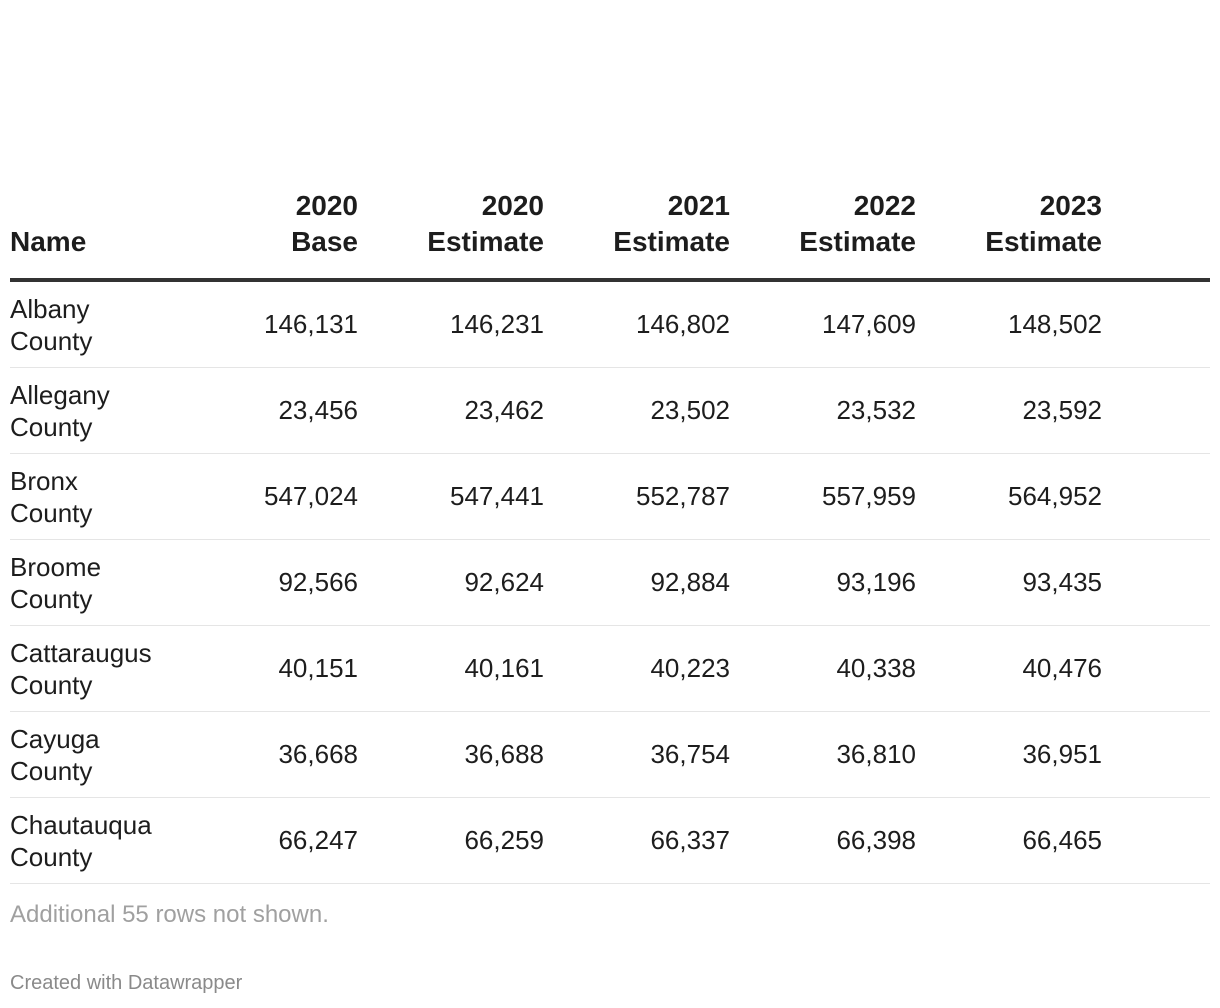 The height and width of the screenshot is (1008, 1220). Describe the element at coordinates (48, 241) in the screenshot. I see `column-header-text: Name` at that location.